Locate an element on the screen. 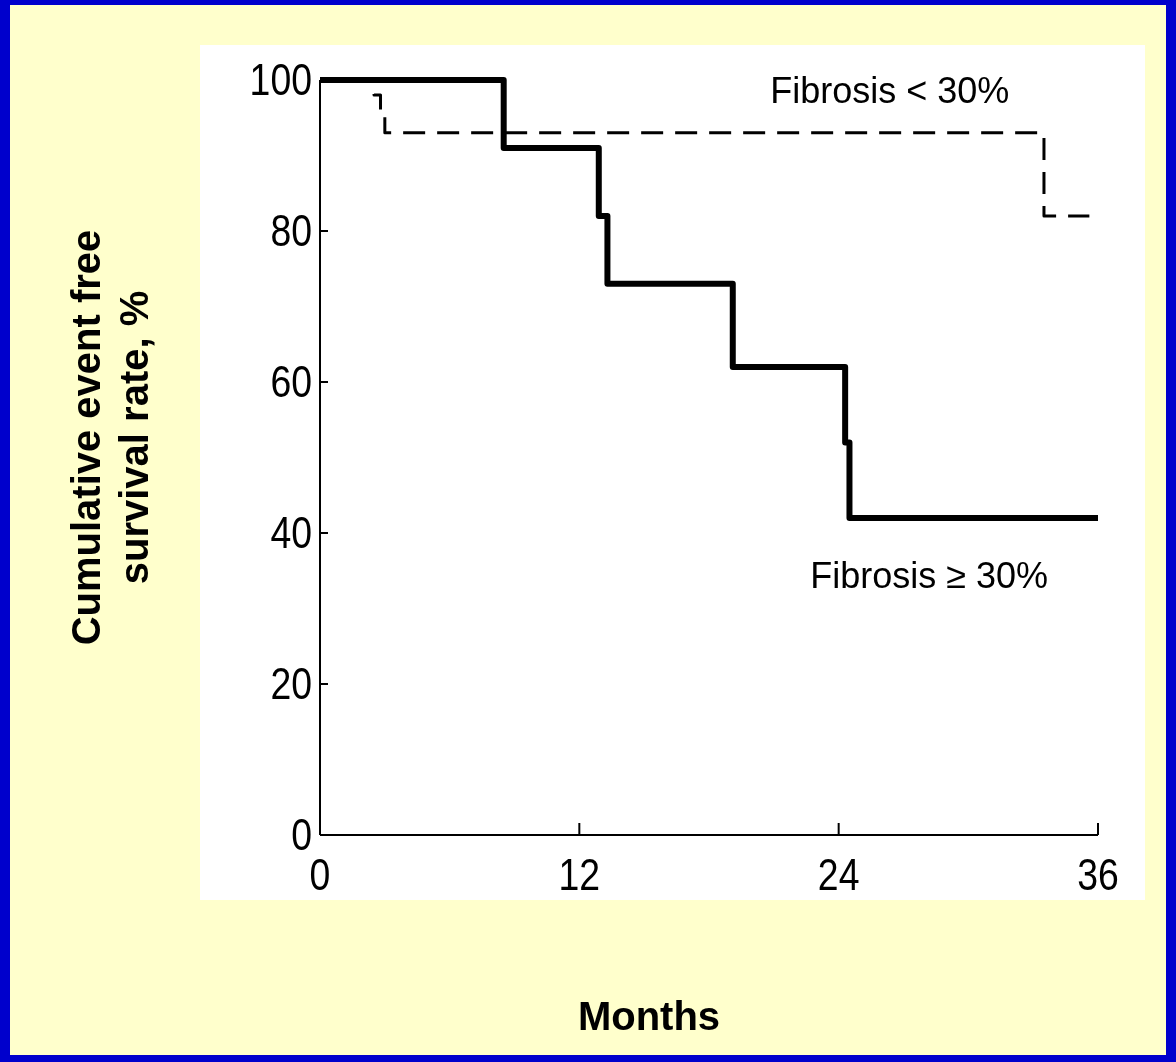 This screenshot has height=1062, width=1176. y-tick-label: 20 is located at coordinates (291, 684).